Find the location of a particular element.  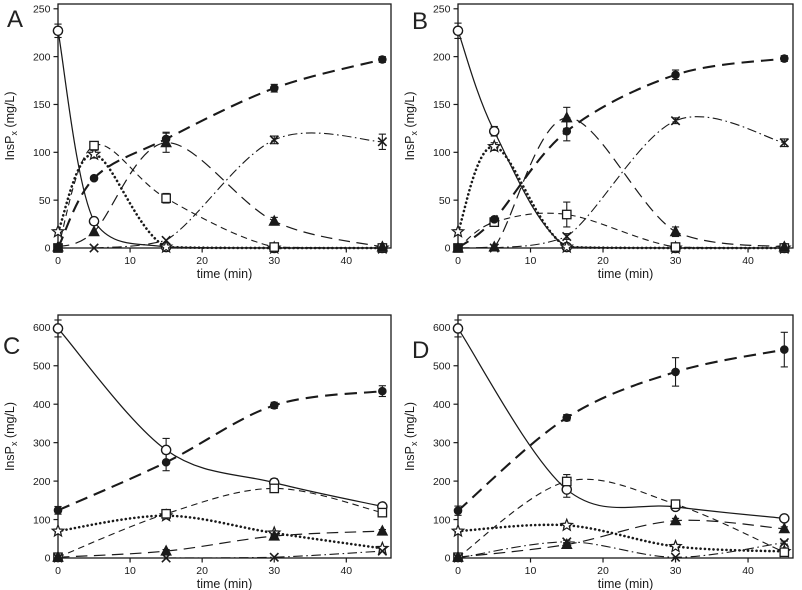

markers-filled-triangle-longdash is located at coordinates (220, 194).